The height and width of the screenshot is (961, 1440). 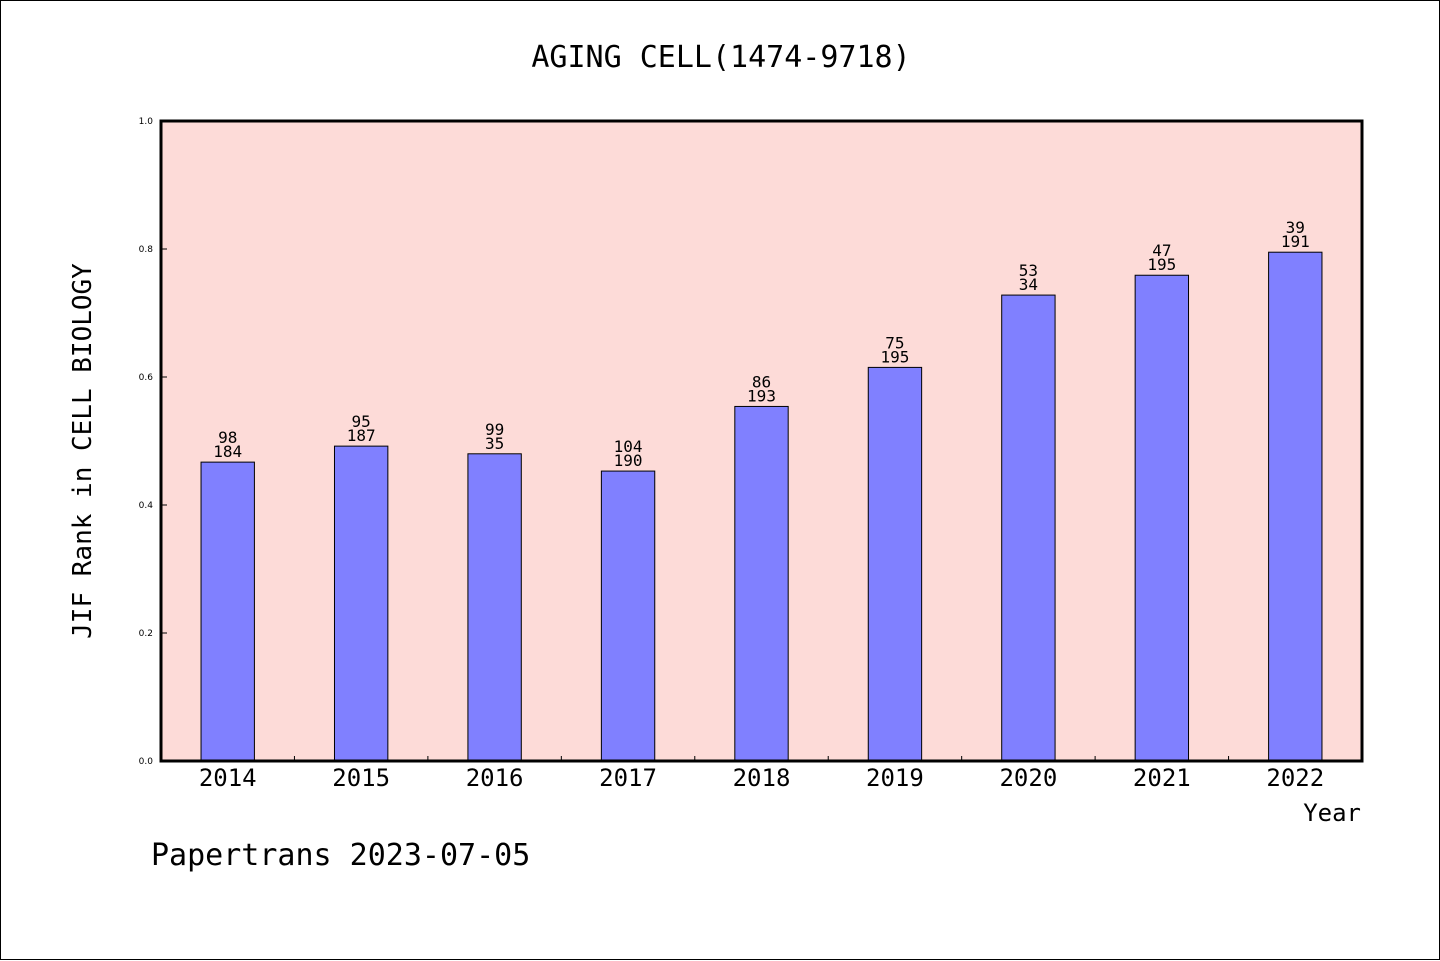 What do you see at coordinates (146, 250) in the screenshot?
I see `y-tick-label-0.8: 0.8` at bounding box center [146, 250].